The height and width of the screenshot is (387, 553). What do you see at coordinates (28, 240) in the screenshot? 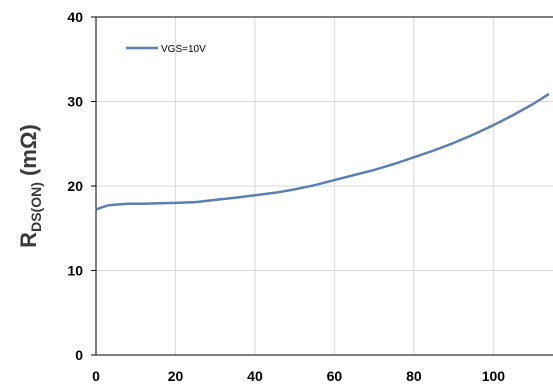
I see `y-axis-label-main: R` at bounding box center [28, 240].